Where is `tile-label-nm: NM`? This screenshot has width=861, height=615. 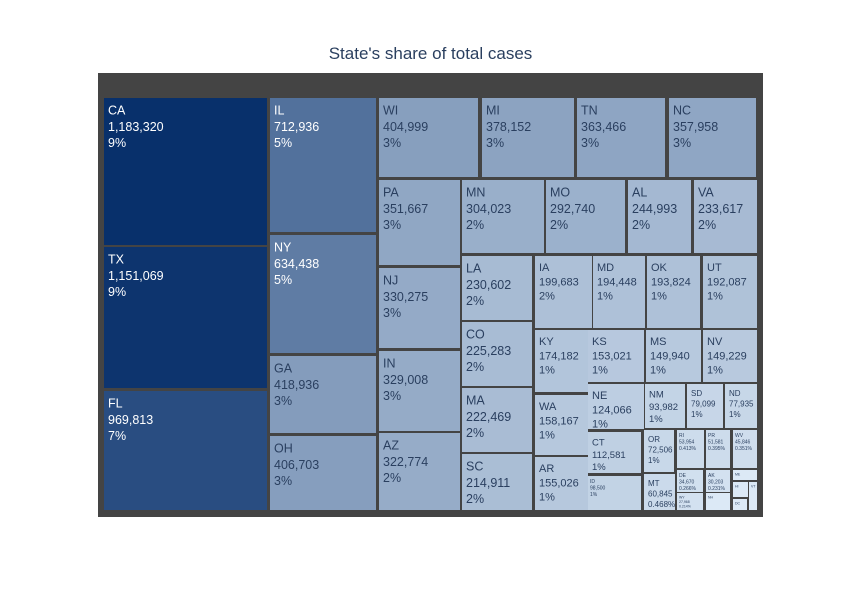
tile-label-nm: NM is located at coordinates (656, 395).